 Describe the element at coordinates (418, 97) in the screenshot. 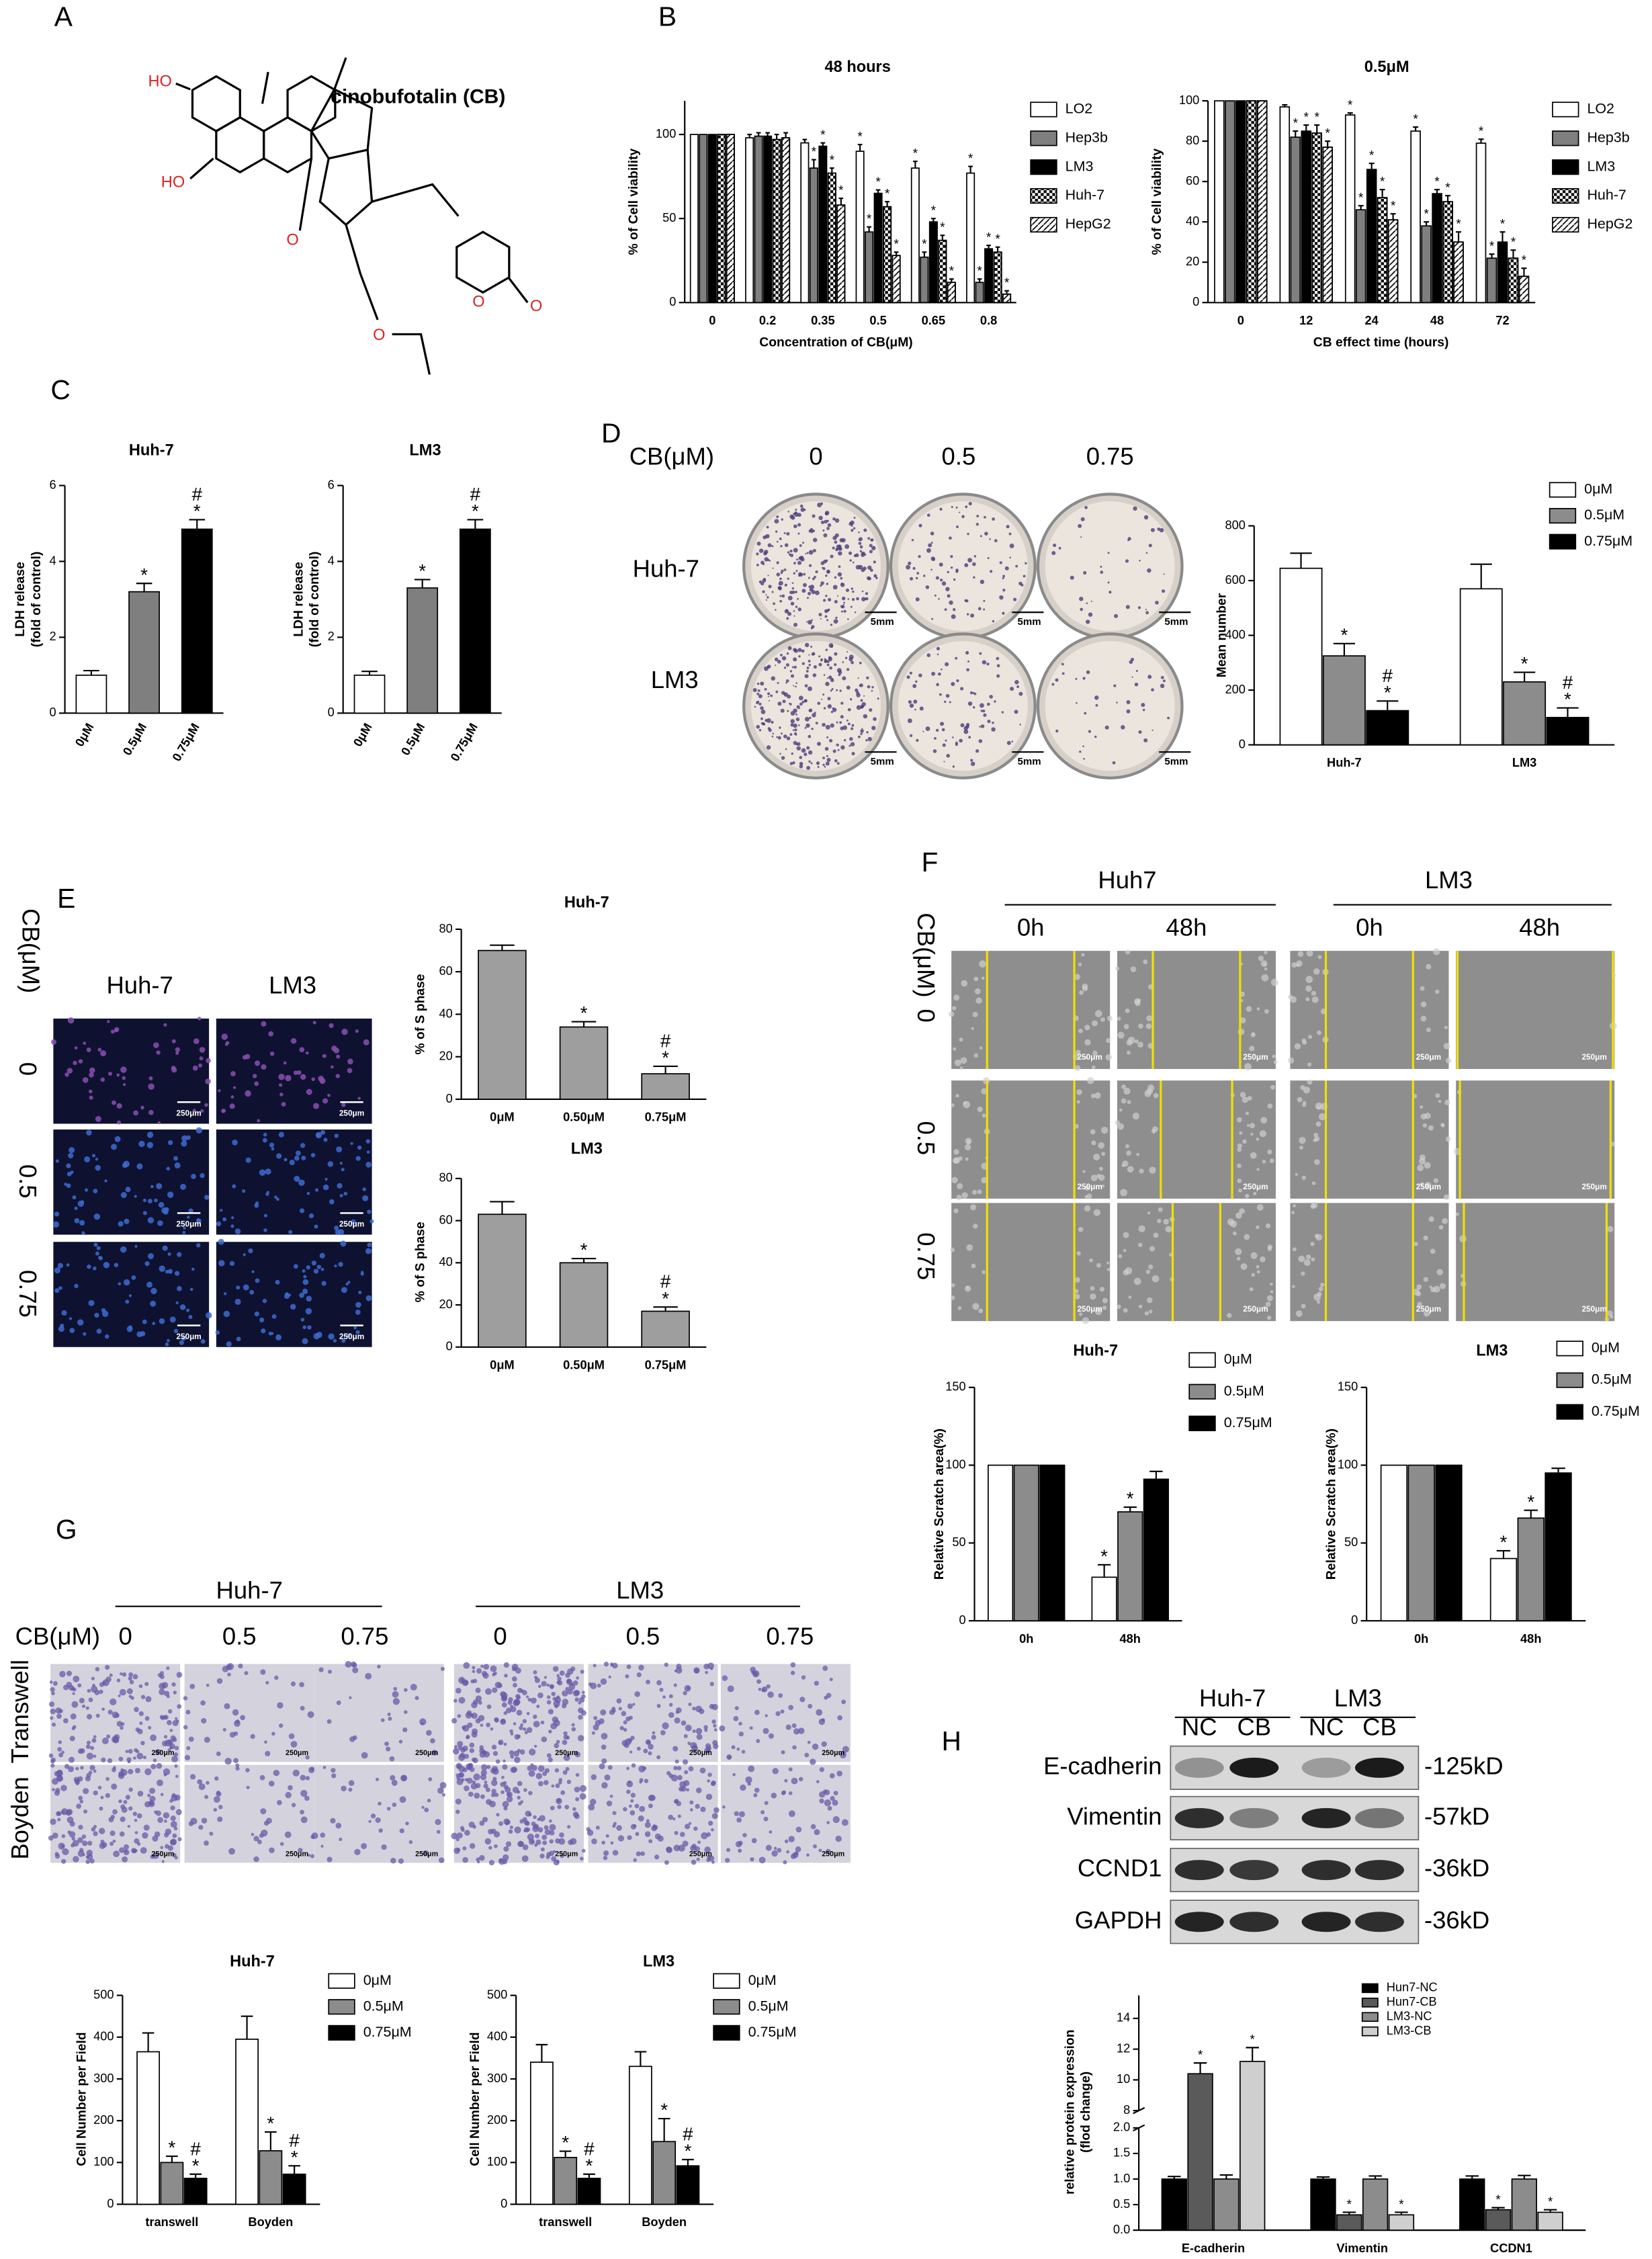

I see `compound-name: cinobufotalin (CB)` at that location.